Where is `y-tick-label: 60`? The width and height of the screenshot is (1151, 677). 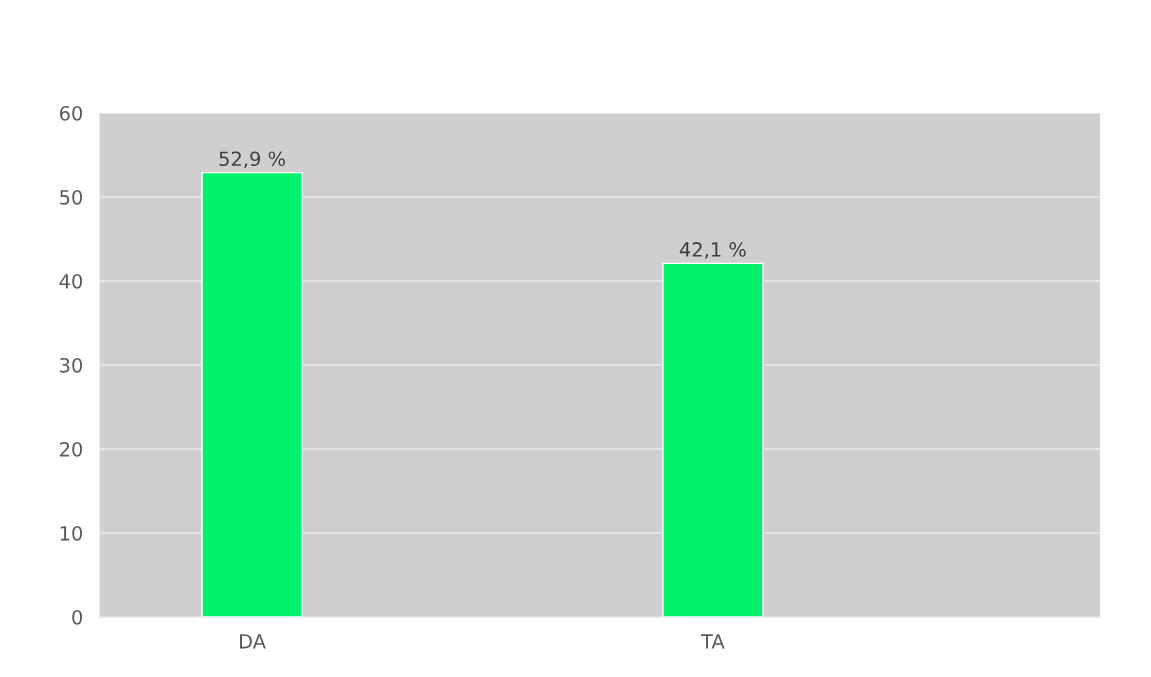 y-tick-label: 60 is located at coordinates (71, 113).